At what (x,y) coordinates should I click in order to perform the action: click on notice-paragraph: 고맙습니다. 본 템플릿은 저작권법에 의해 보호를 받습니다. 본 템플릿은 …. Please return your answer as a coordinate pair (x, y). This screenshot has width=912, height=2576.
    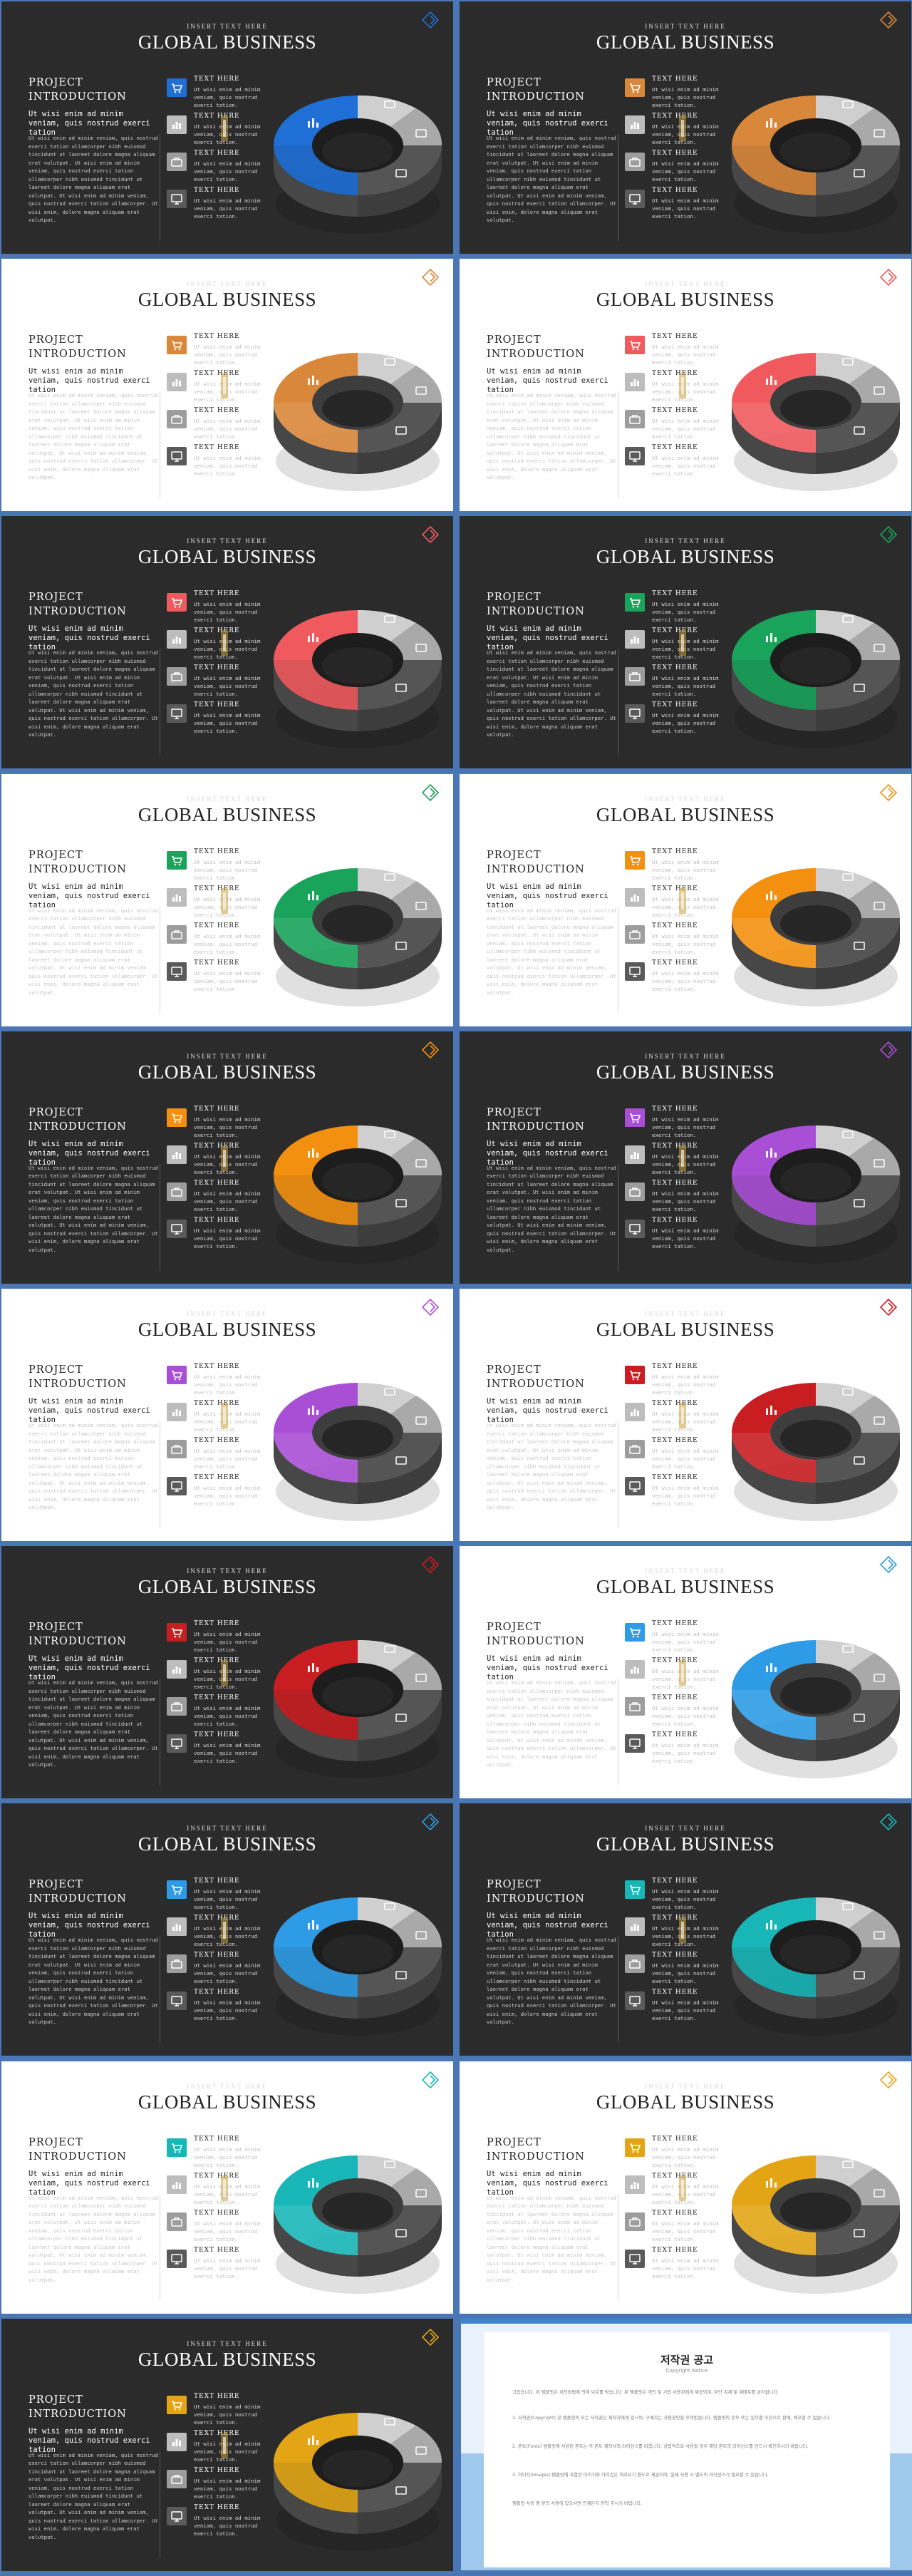
    Looking at the image, I should click on (645, 2392).